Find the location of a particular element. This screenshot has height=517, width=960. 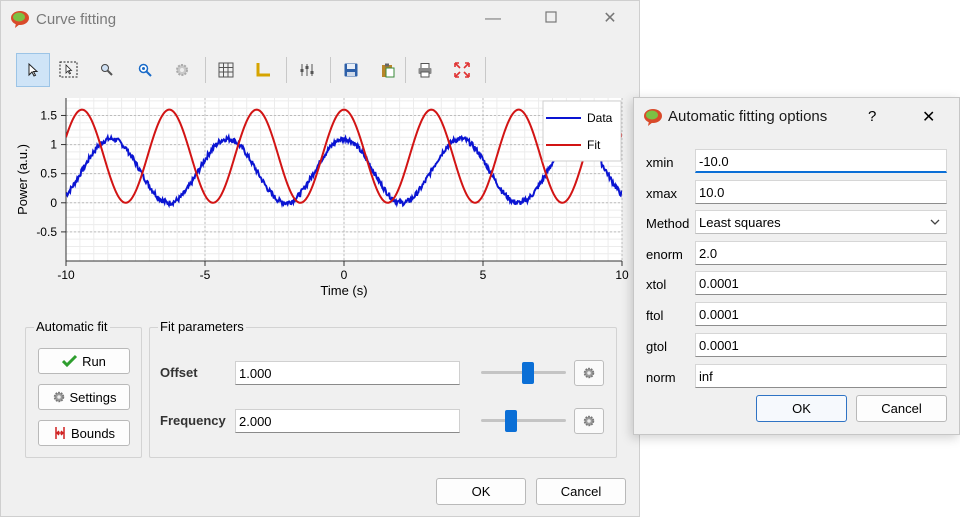

toolbar is located at coordinates (253, 70).